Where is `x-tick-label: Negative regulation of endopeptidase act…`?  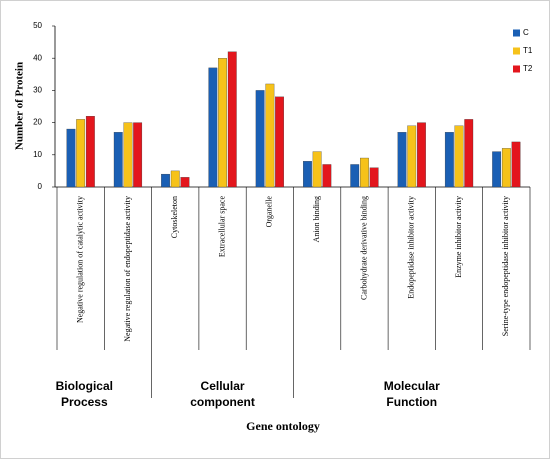
x-tick-label: Negative regulation of endopeptidase act… is located at coordinates (127, 269).